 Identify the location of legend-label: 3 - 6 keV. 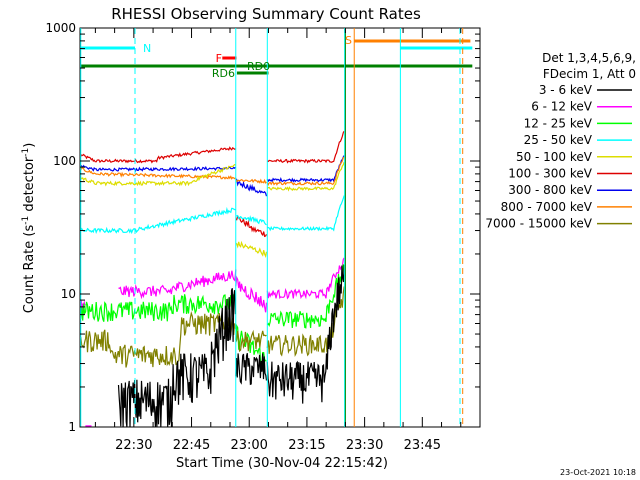
(566, 90).